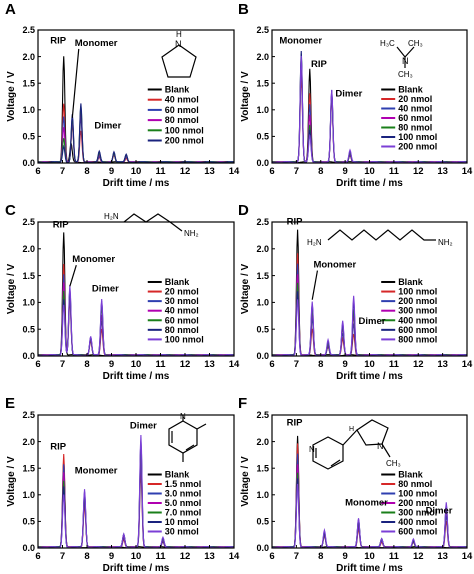  Describe the element at coordinates (182, 522) in the screenshot. I see `legend-label: 10 nmol` at that location.